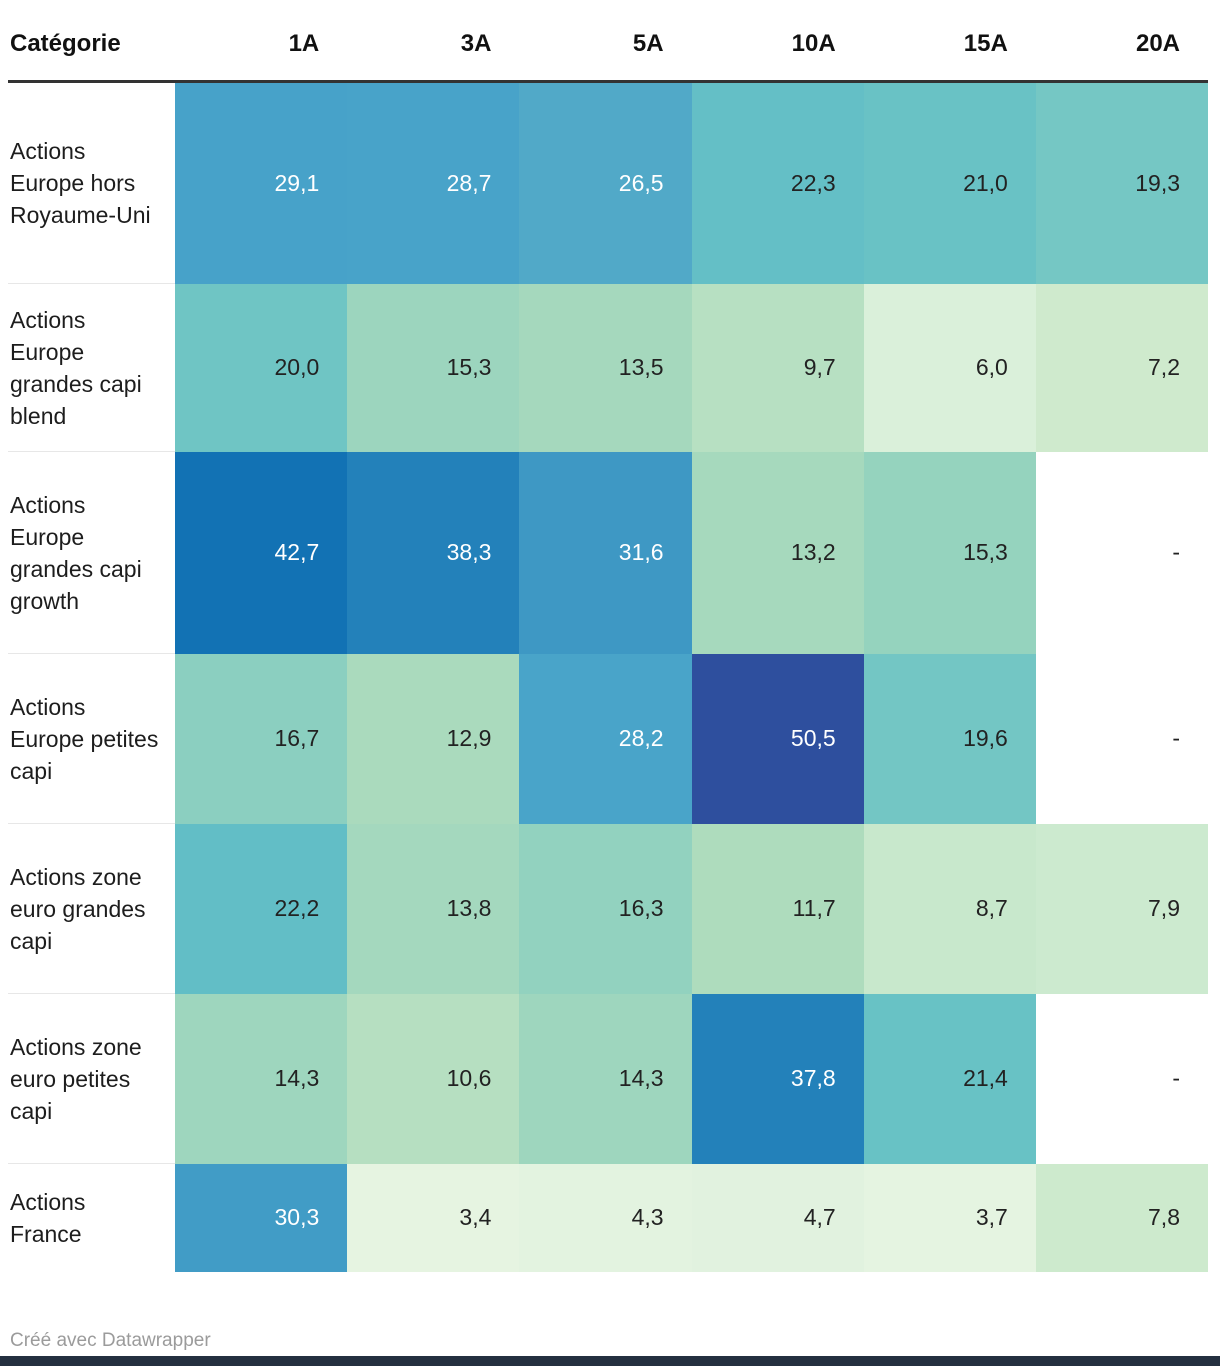  What do you see at coordinates (433, 1217) in the screenshot?
I see `heatmap-cell: 3,4` at bounding box center [433, 1217].